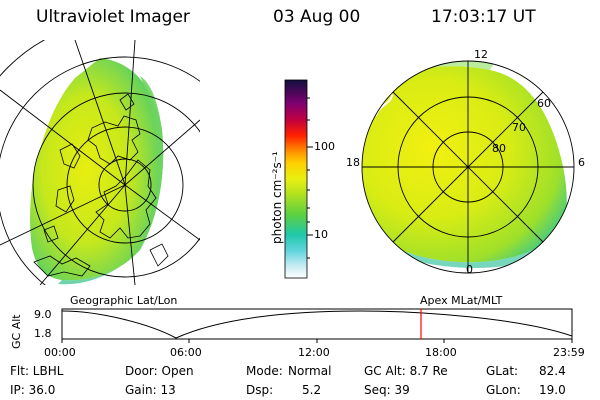 Image resolution: width=600 pixels, height=400 pixels. I want to click on gc-alt-info: GC Alt: 8.7 Re, so click(406, 371).